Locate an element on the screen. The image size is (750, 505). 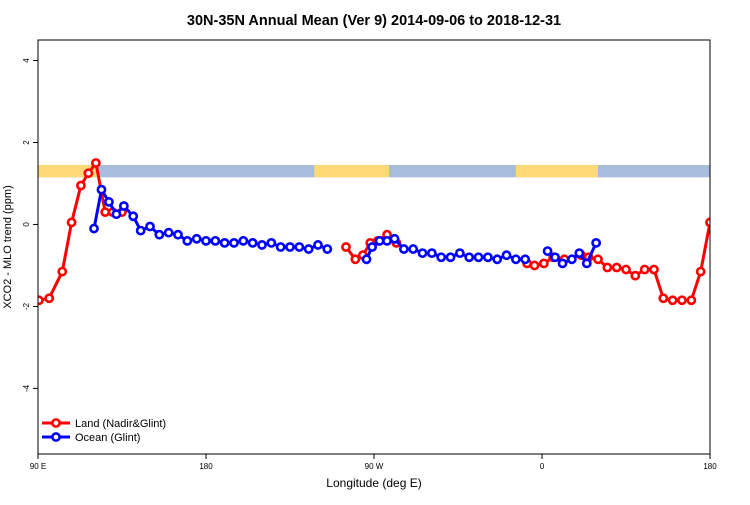
series-ocean is located at coordinates (419, 226).